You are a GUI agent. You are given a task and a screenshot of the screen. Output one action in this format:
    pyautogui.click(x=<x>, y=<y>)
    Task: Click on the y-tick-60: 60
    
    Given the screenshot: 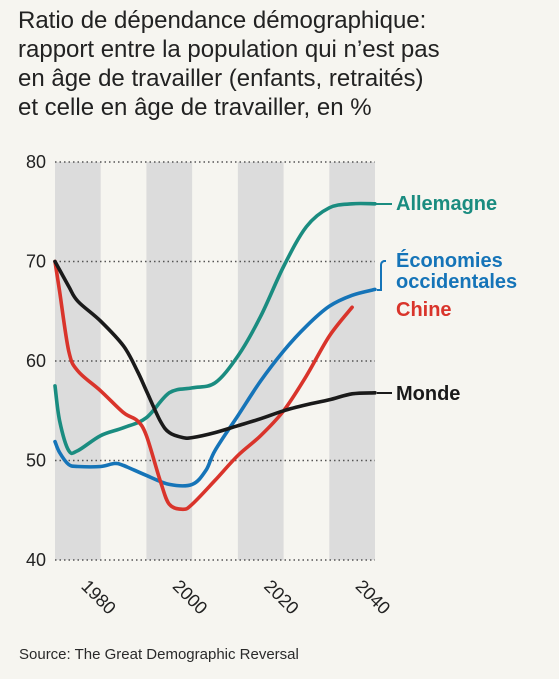 What is the action you would take?
    pyautogui.click(x=36, y=361)
    